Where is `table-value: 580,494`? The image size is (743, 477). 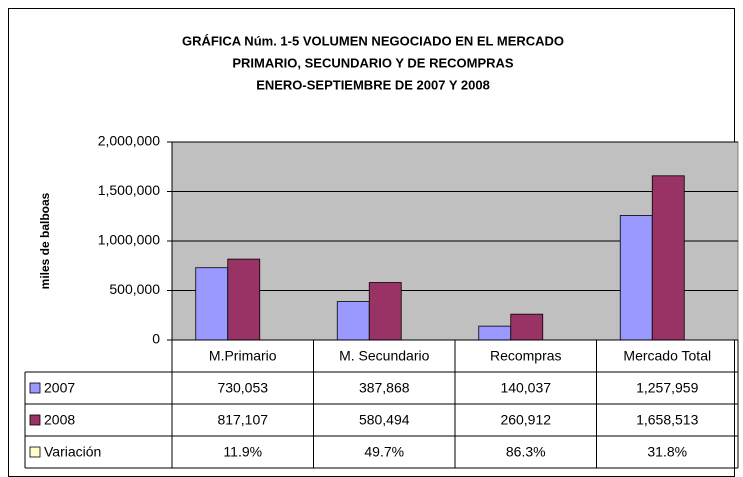
table-value: 580,494 is located at coordinates (384, 420).